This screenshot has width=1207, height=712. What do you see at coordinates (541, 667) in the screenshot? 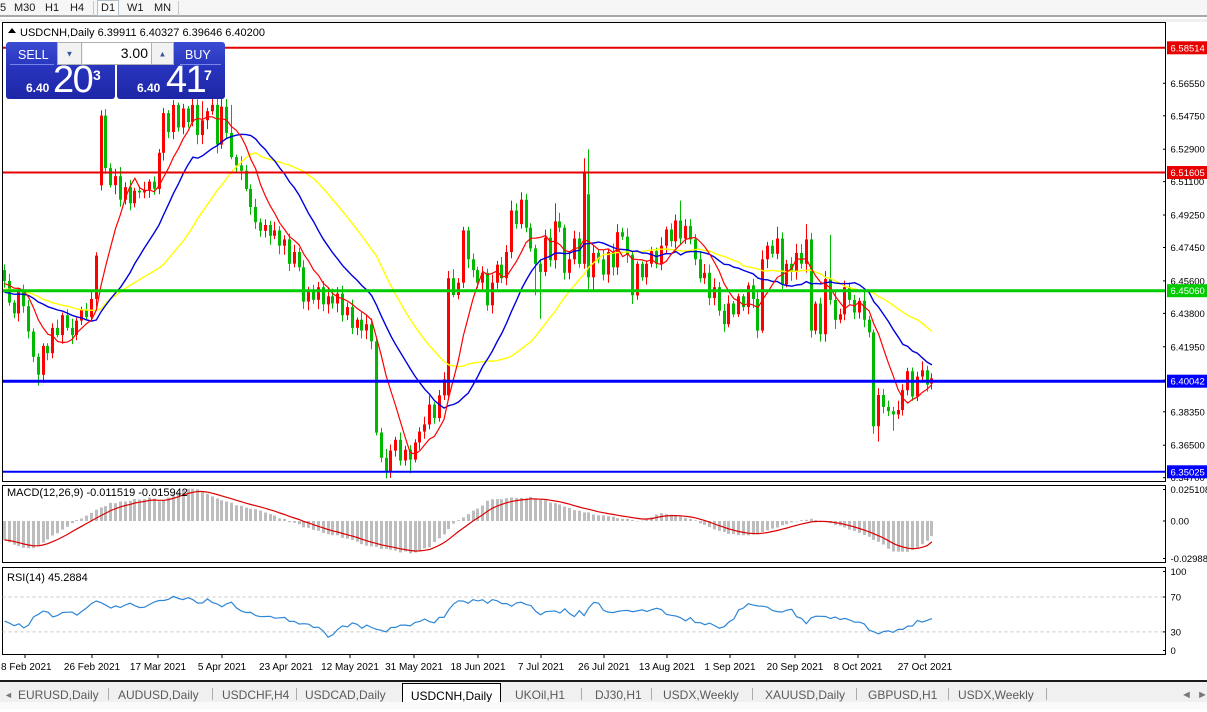
I see `svg-text: 7 Jul 2021` at bounding box center [541, 667].